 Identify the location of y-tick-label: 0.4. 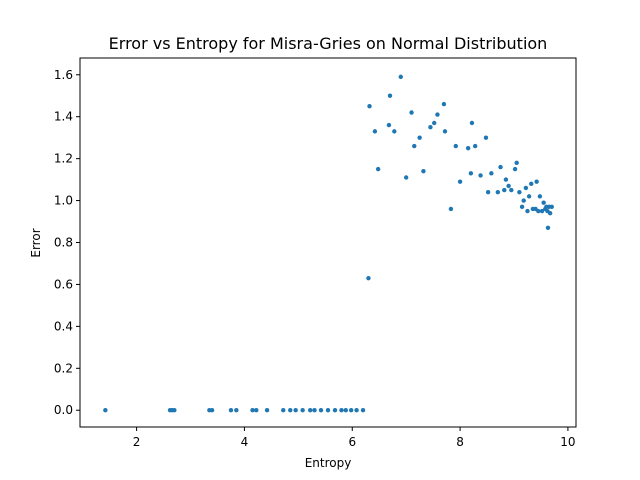
(63, 326).